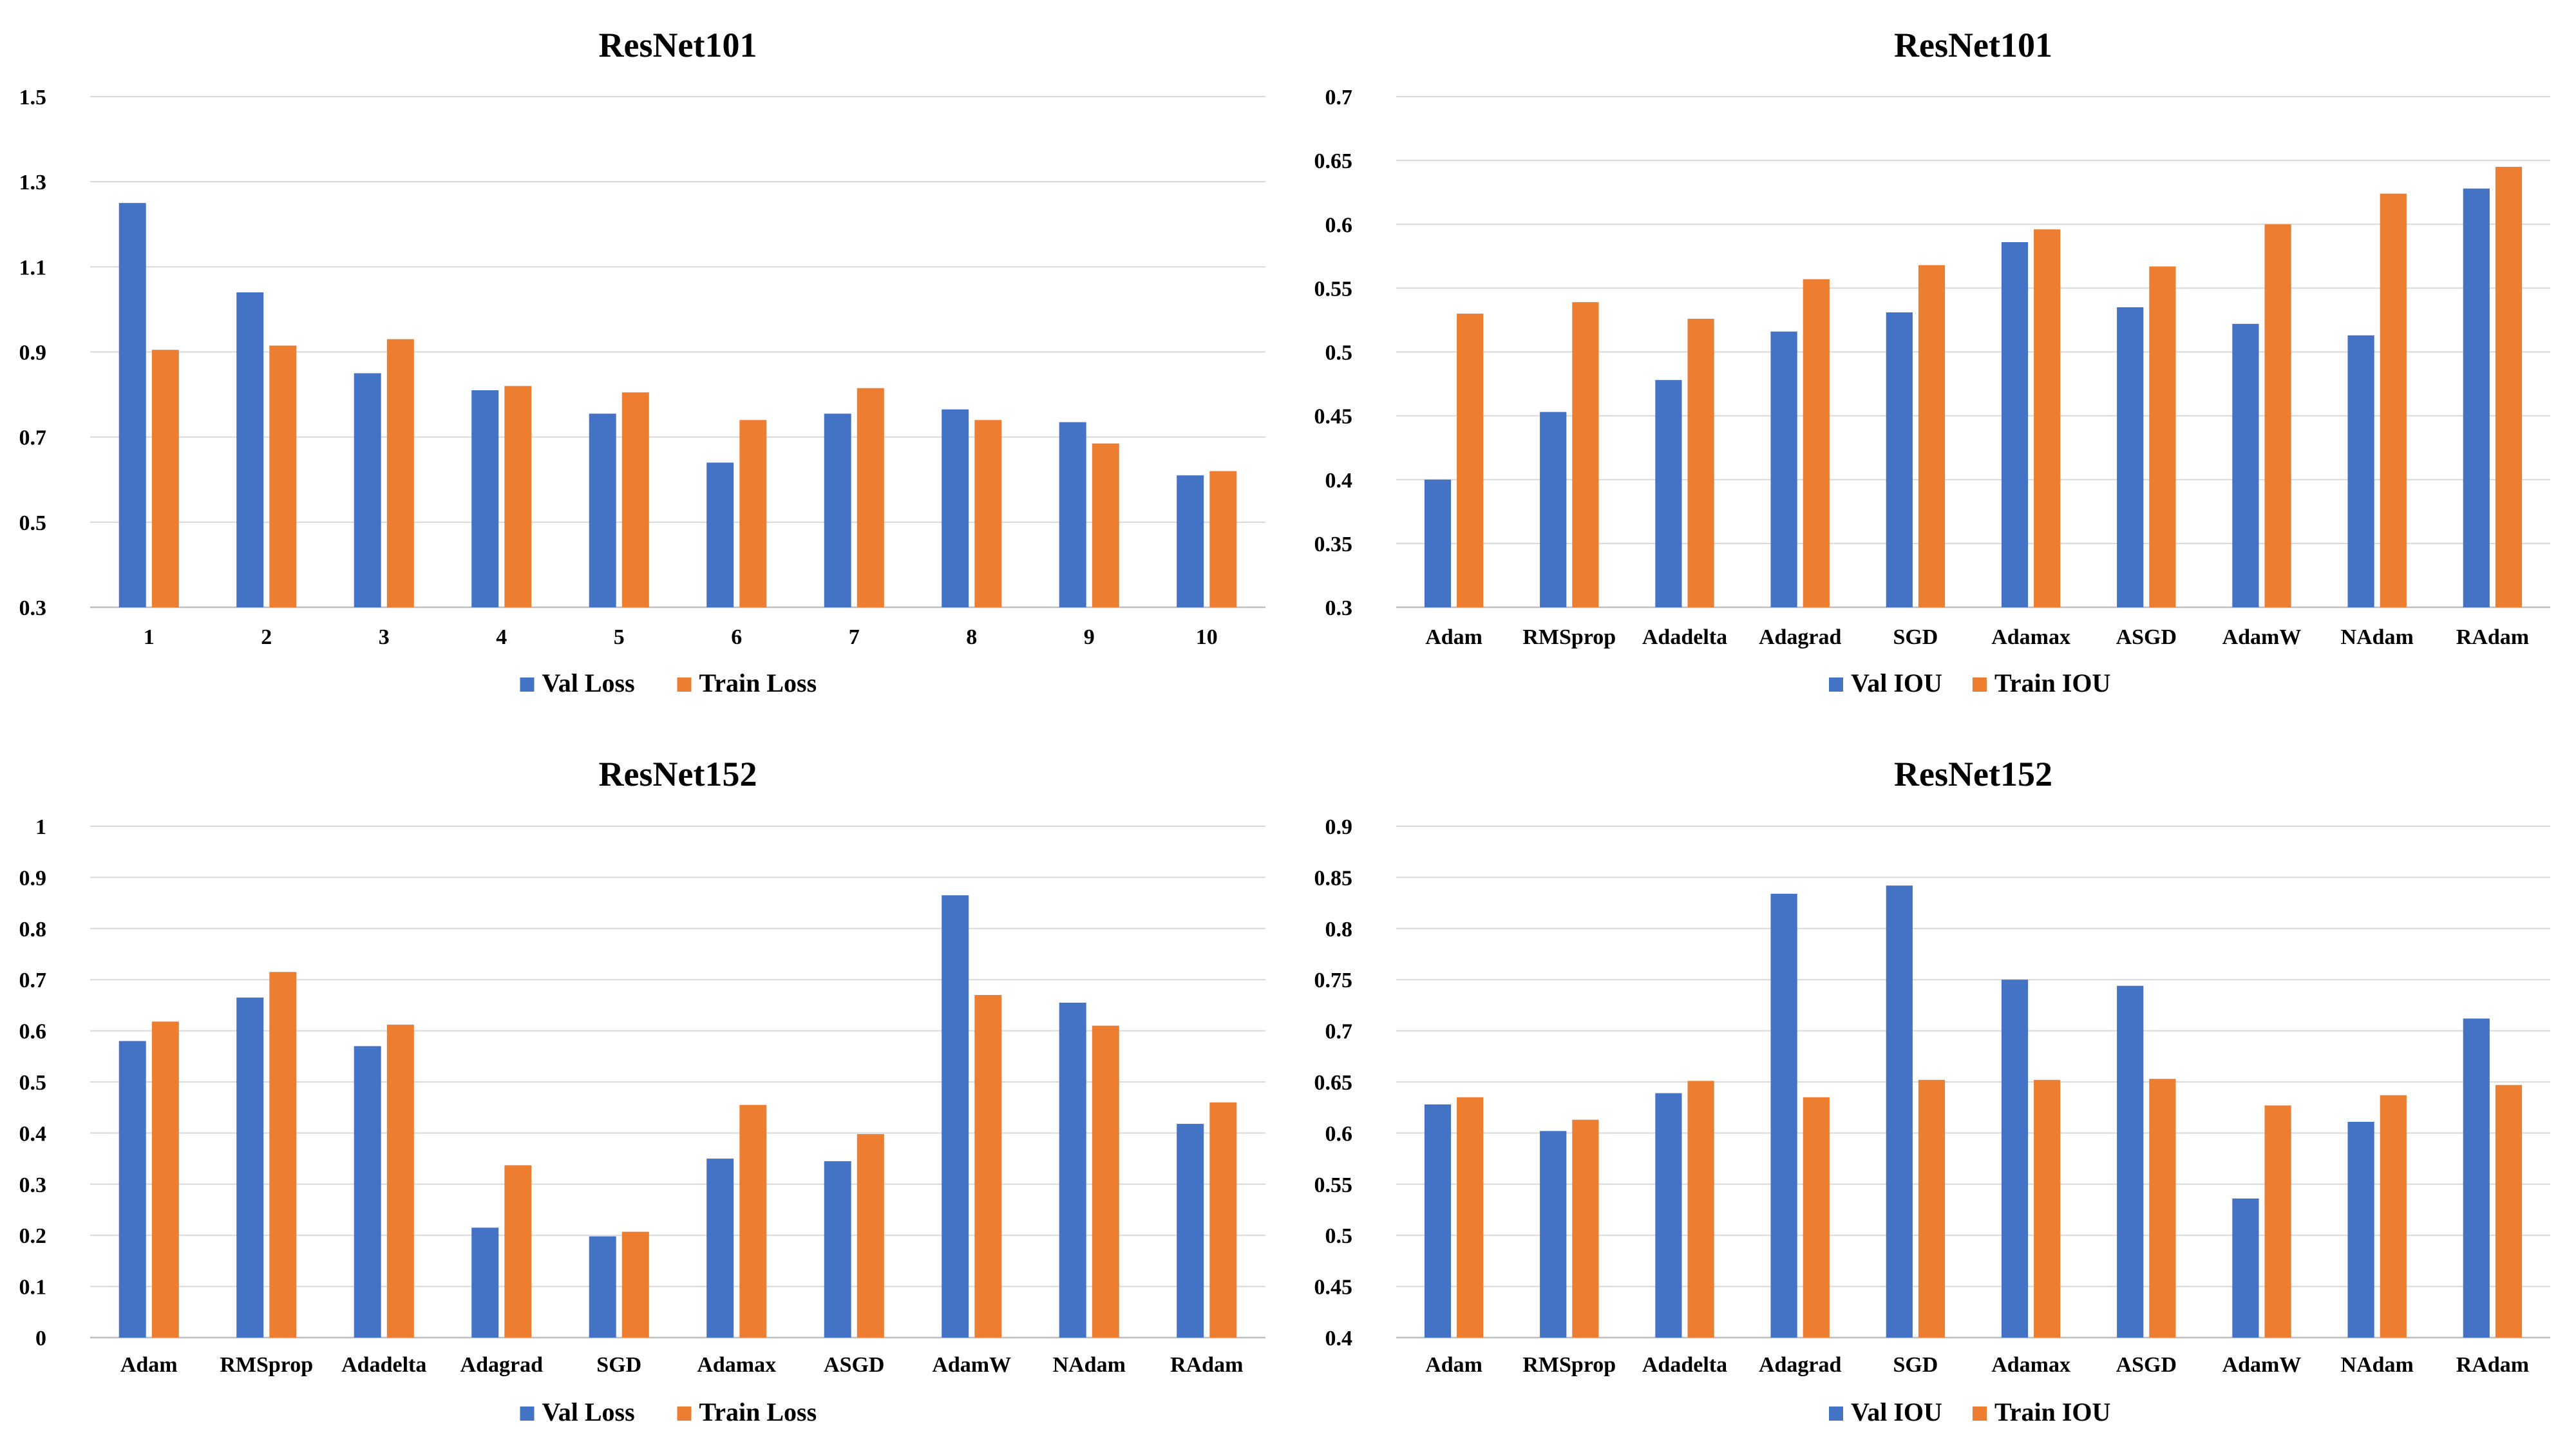 The height and width of the screenshot is (1449, 2576). What do you see at coordinates (1090, 637) in the screenshot?
I see `x-tick-label: 9` at bounding box center [1090, 637].